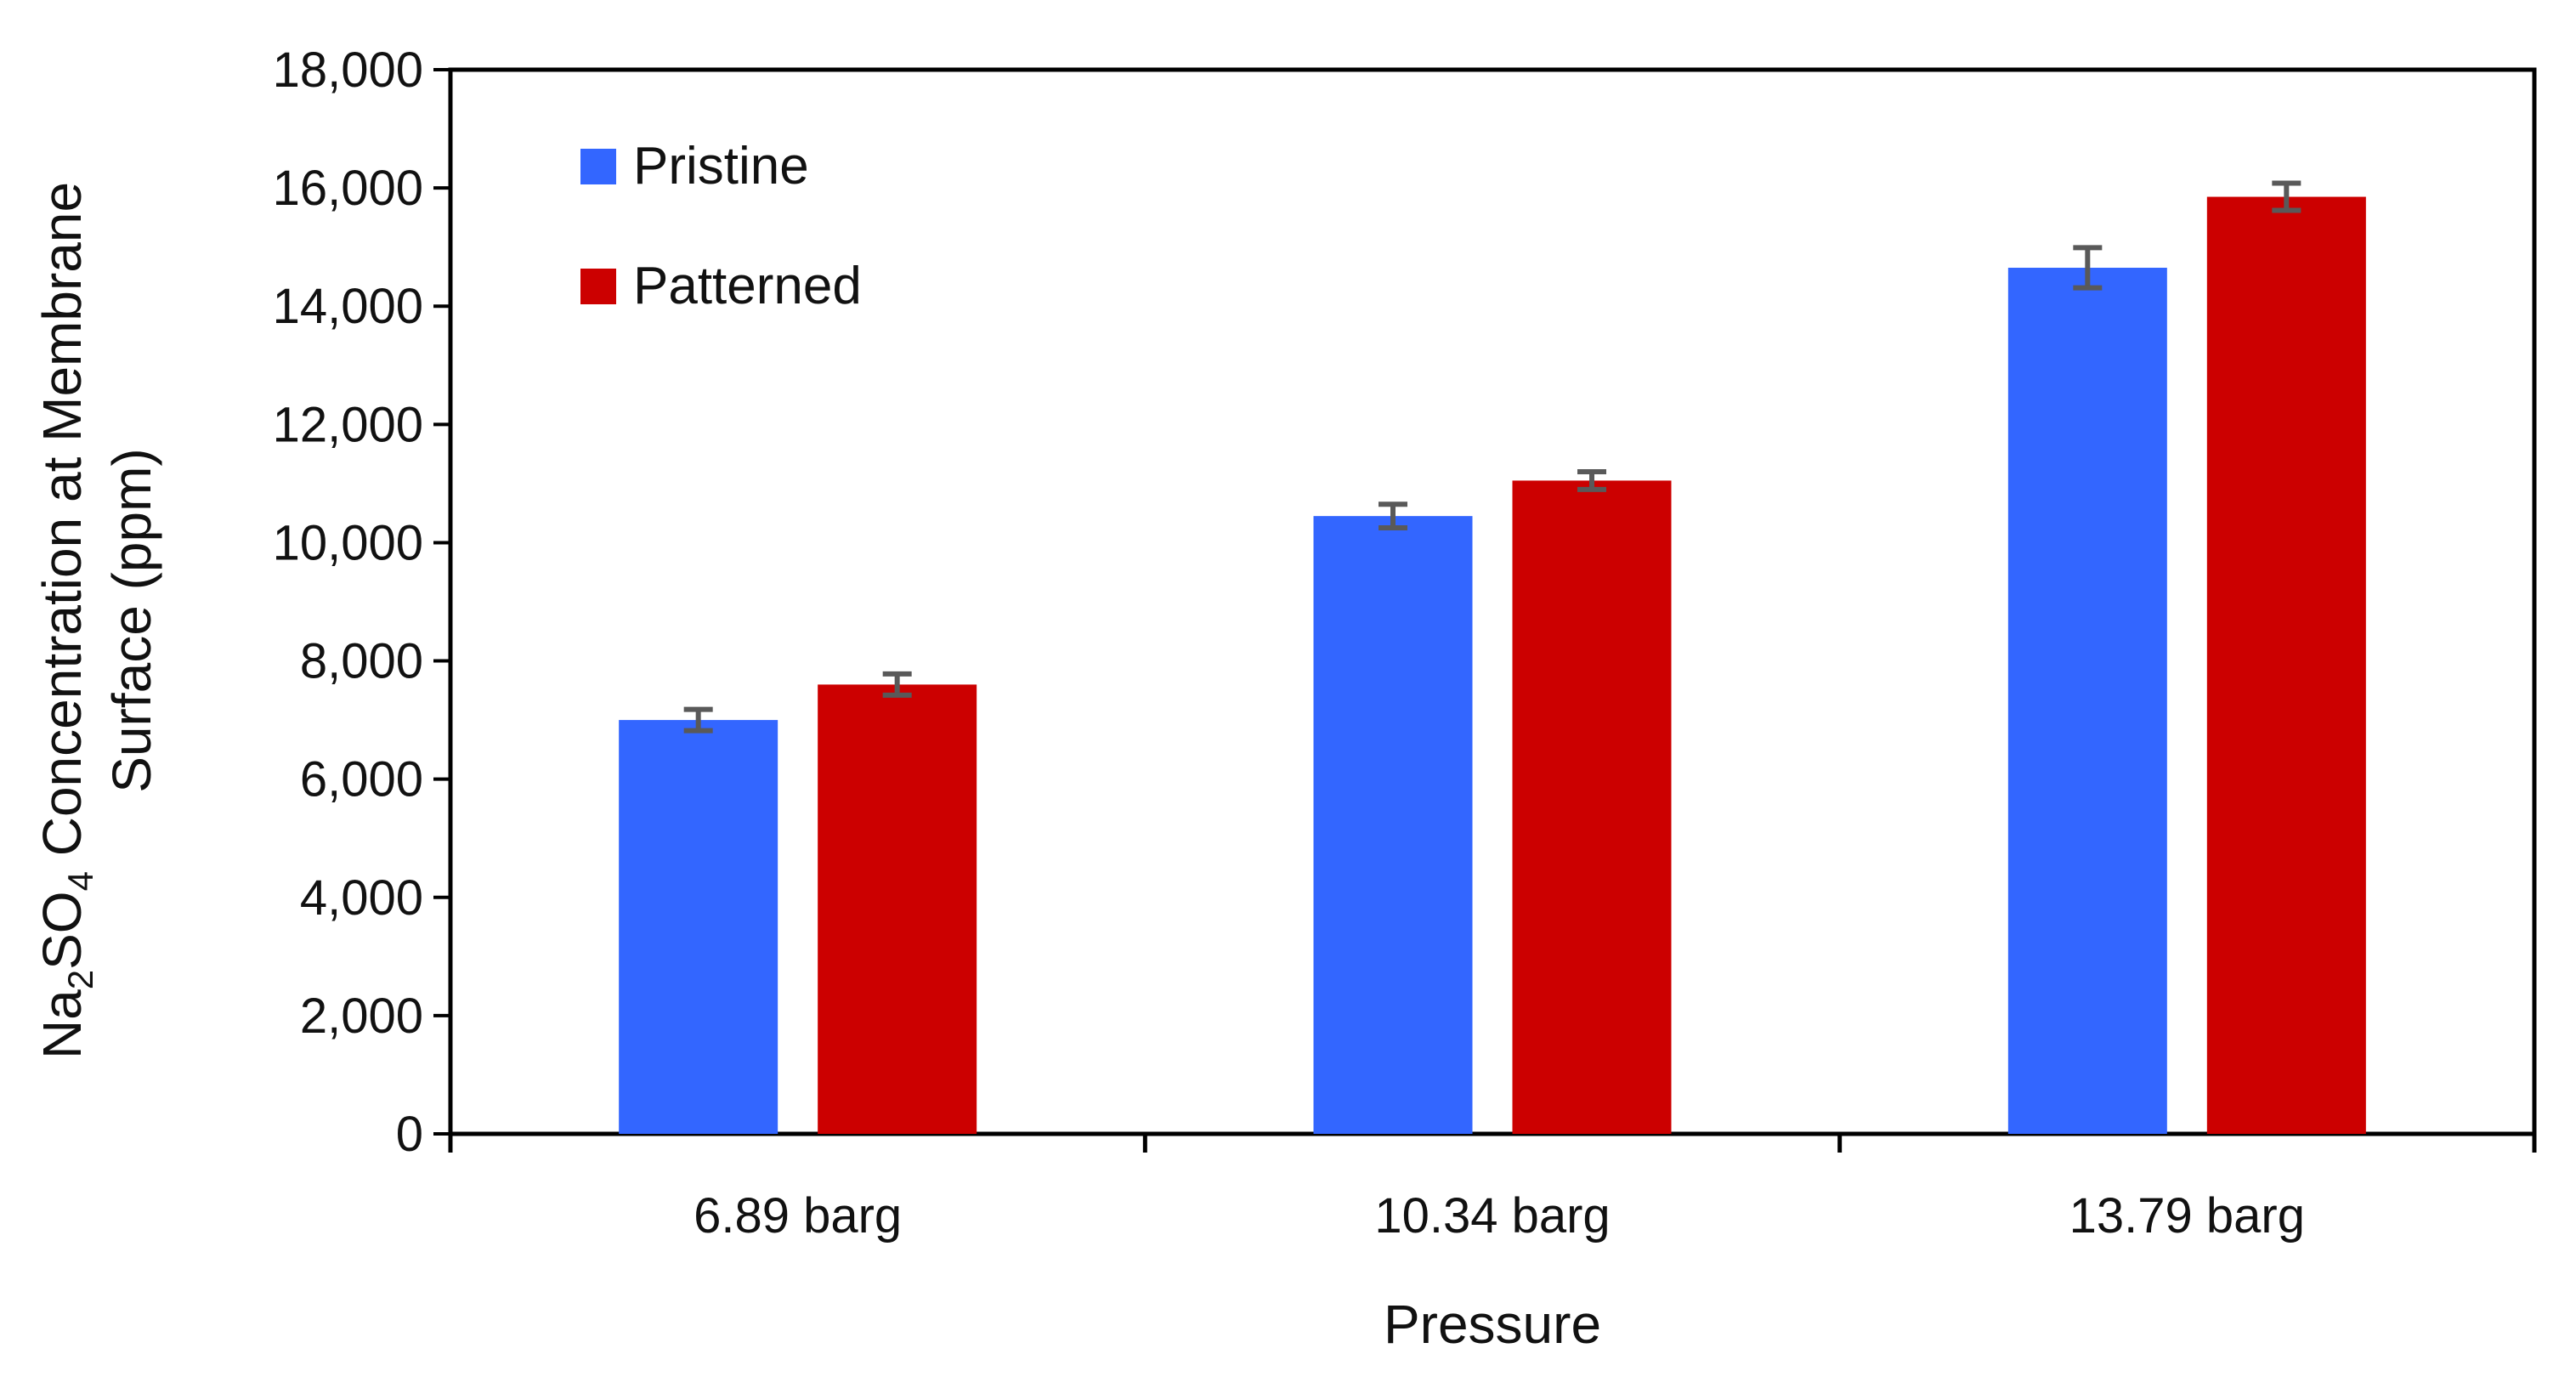  What do you see at coordinates (721, 166) in the screenshot?
I see `legend-label-pristine: Pristine` at bounding box center [721, 166].